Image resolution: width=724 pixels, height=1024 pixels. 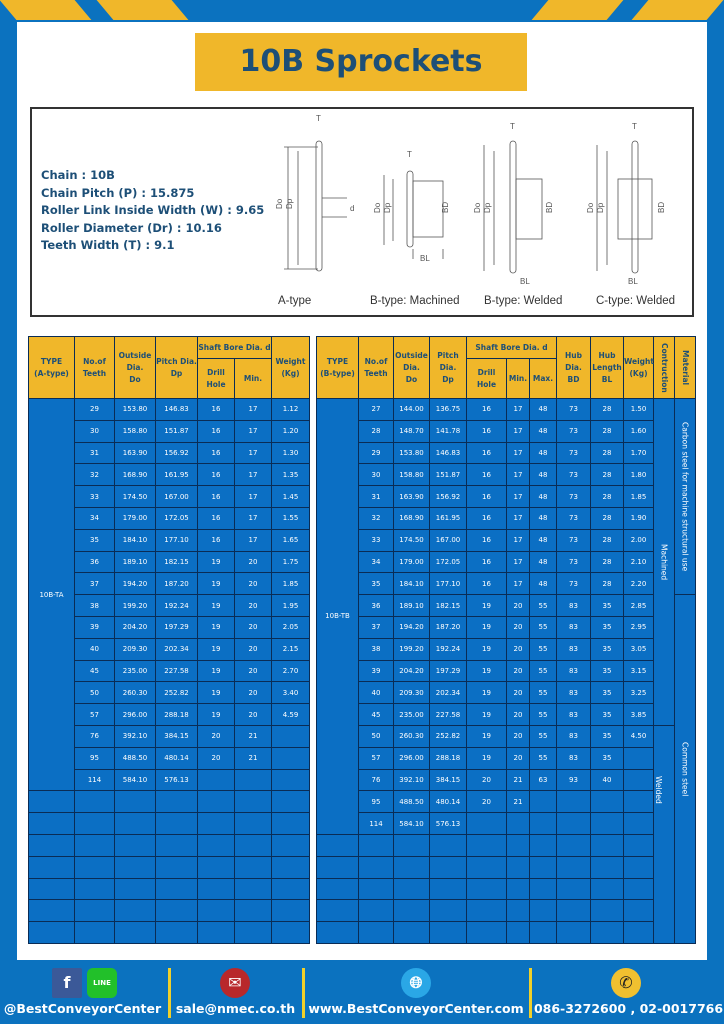 I want to click on table-row: 38 199.20 192.24 19 20 55 83 35 3.05, so click(x=506, y=649).